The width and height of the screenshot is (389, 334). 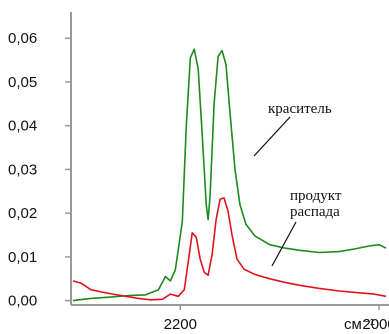 I want to click on annotation-product-pointer, so click(x=284, y=244).